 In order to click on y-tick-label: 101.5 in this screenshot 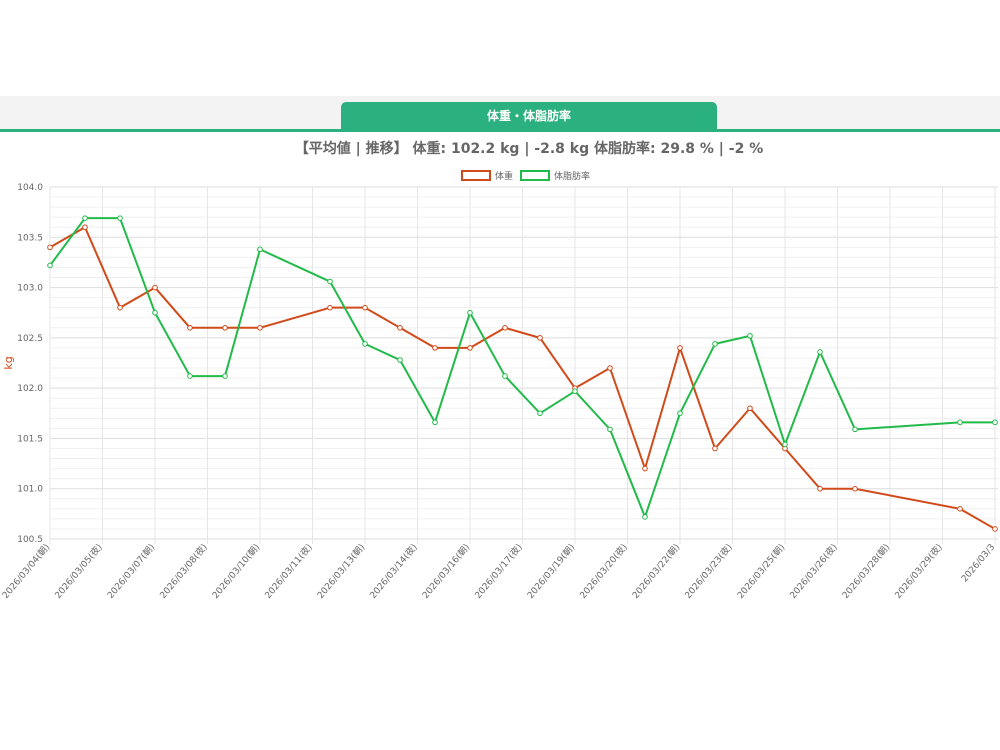, I will do `click(30, 439)`.